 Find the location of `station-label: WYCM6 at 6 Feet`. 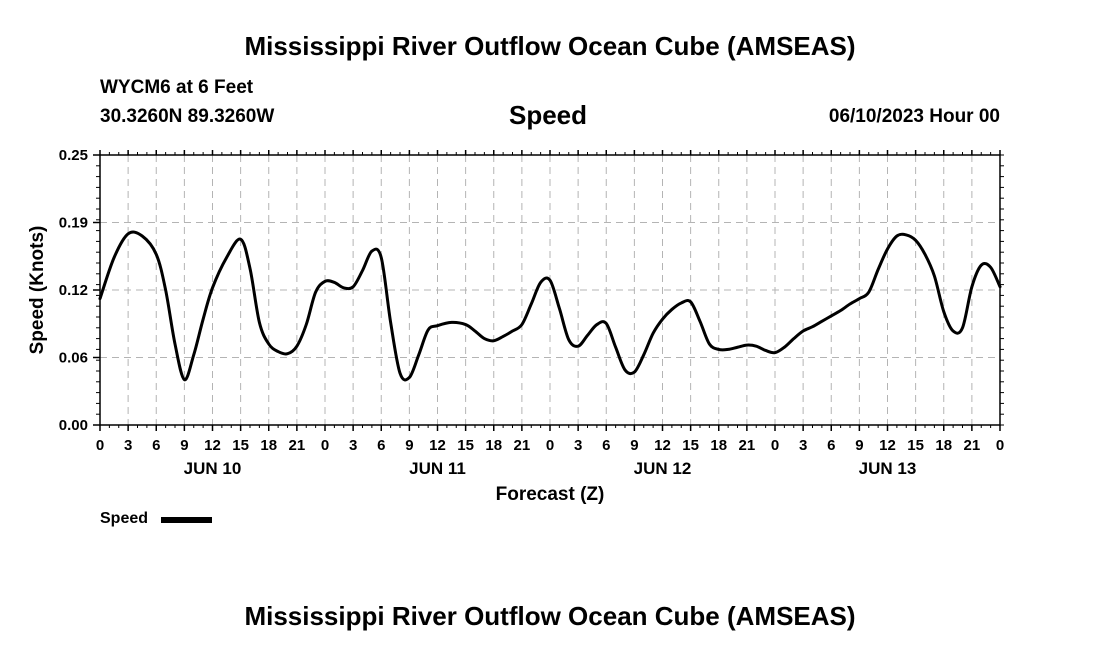

station-label: WYCM6 at 6 Feet is located at coordinates (177, 87).